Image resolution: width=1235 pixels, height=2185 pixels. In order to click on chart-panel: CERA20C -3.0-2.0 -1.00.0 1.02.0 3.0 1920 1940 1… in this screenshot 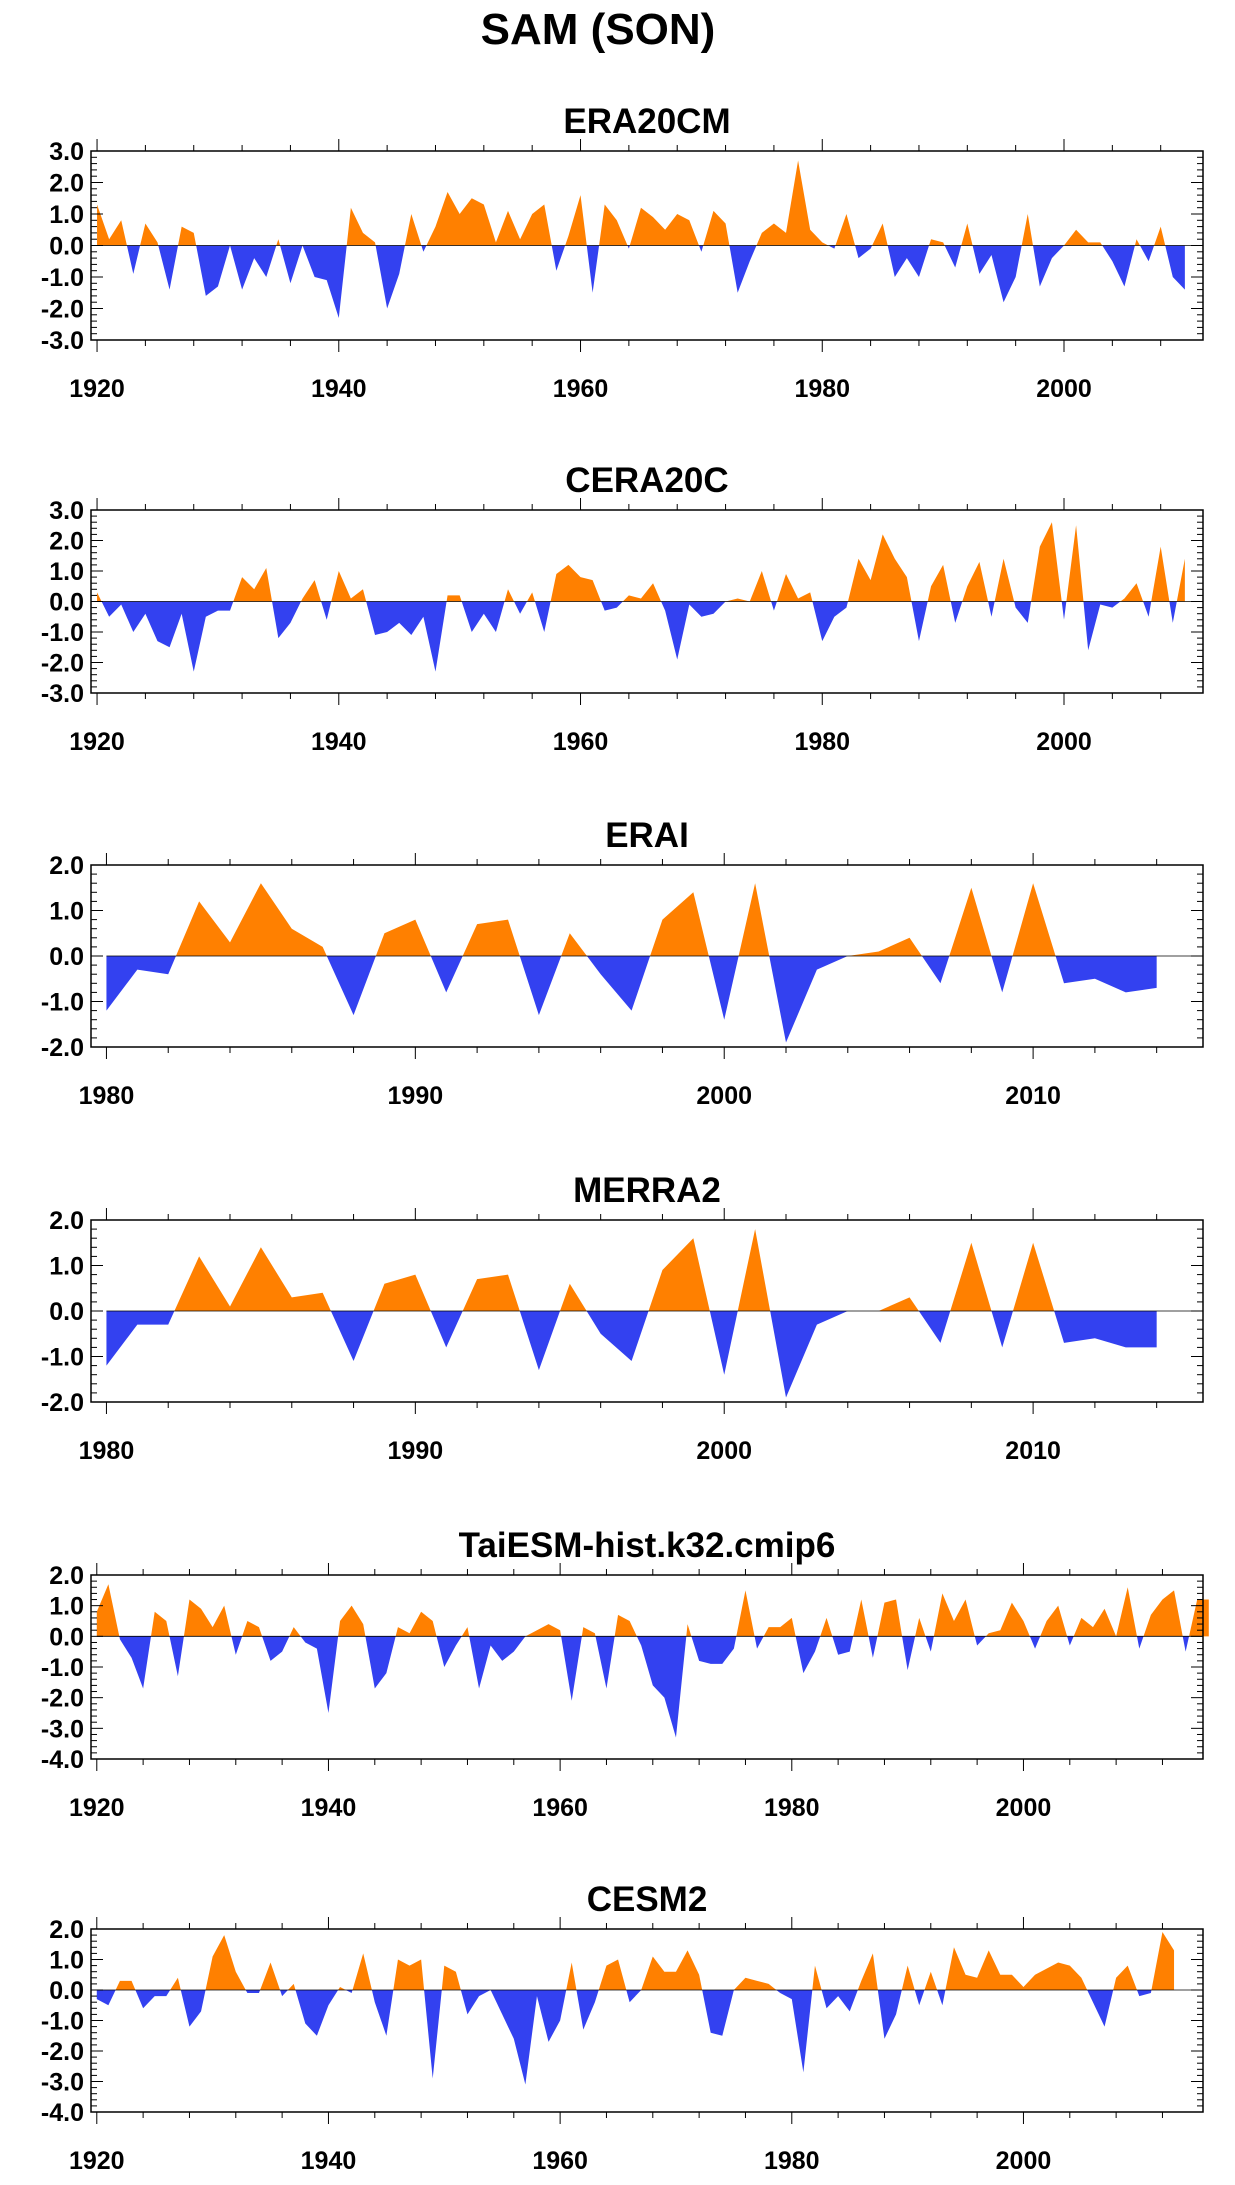, I will do `click(622, 608)`.